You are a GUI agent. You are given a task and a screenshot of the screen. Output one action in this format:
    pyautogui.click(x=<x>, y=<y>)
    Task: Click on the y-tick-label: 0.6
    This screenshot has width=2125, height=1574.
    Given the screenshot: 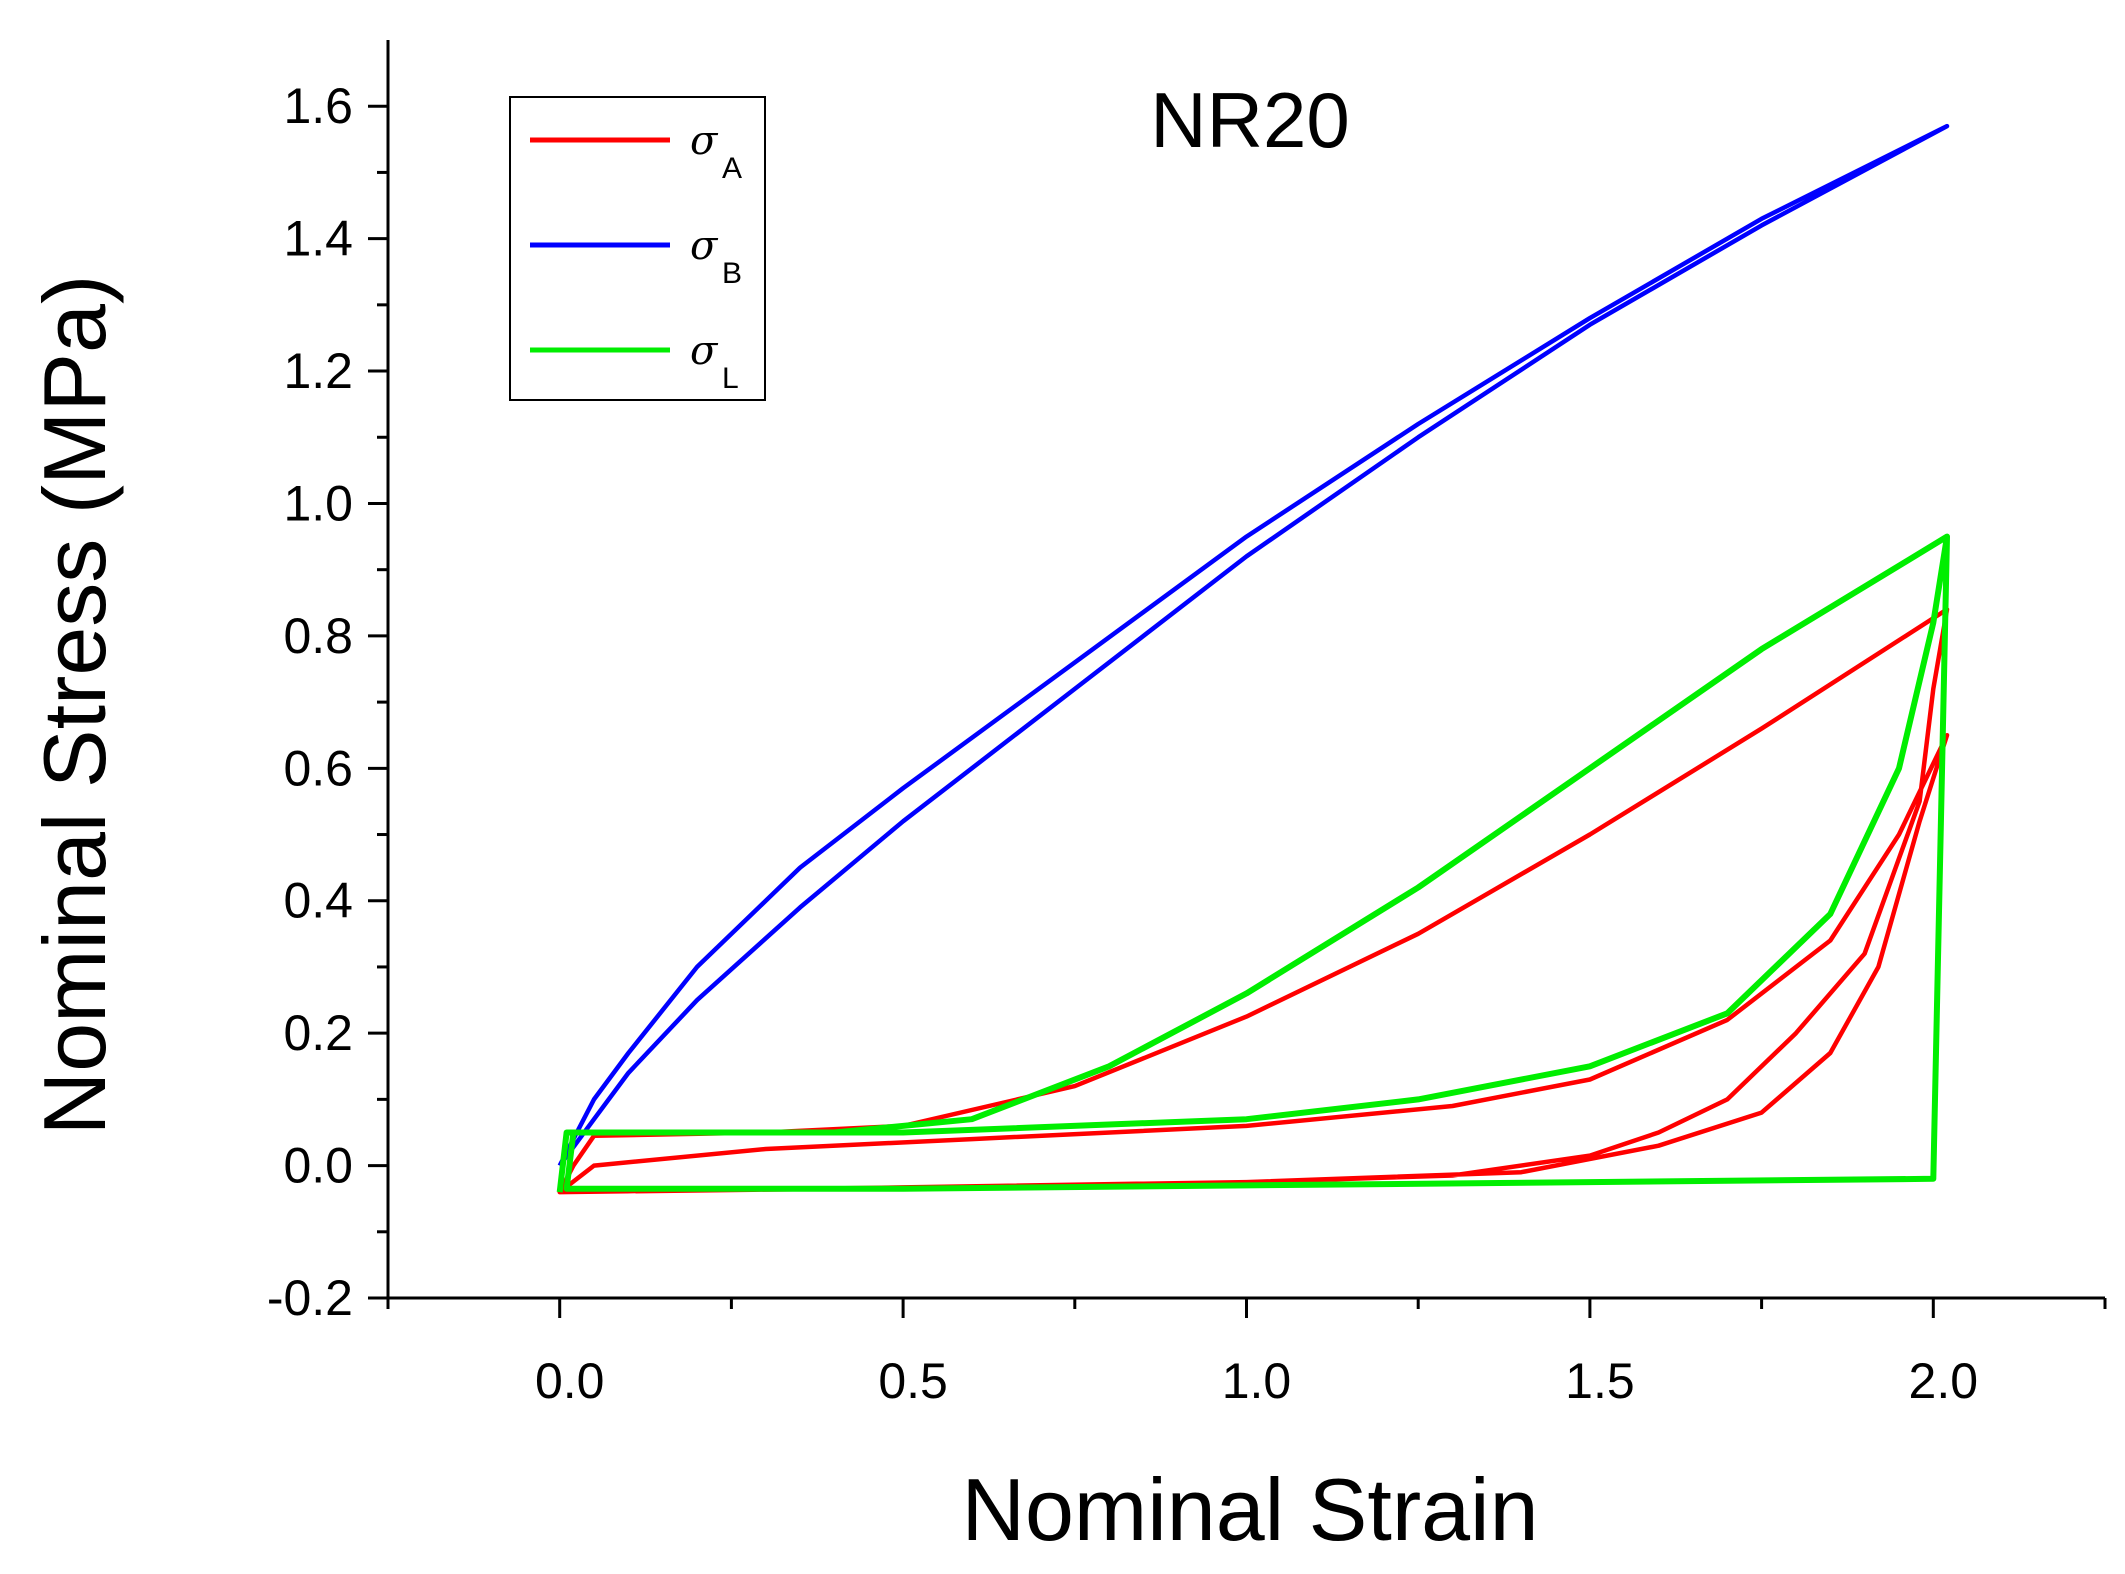 What is the action you would take?
    pyautogui.click(x=318, y=768)
    